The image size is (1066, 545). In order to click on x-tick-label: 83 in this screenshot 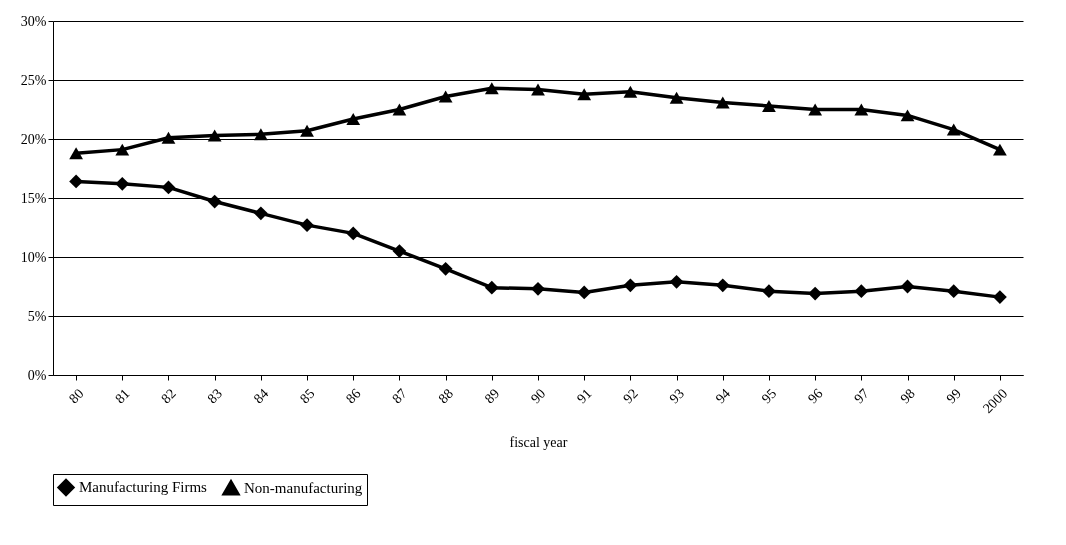, I will do `click(215, 396)`.